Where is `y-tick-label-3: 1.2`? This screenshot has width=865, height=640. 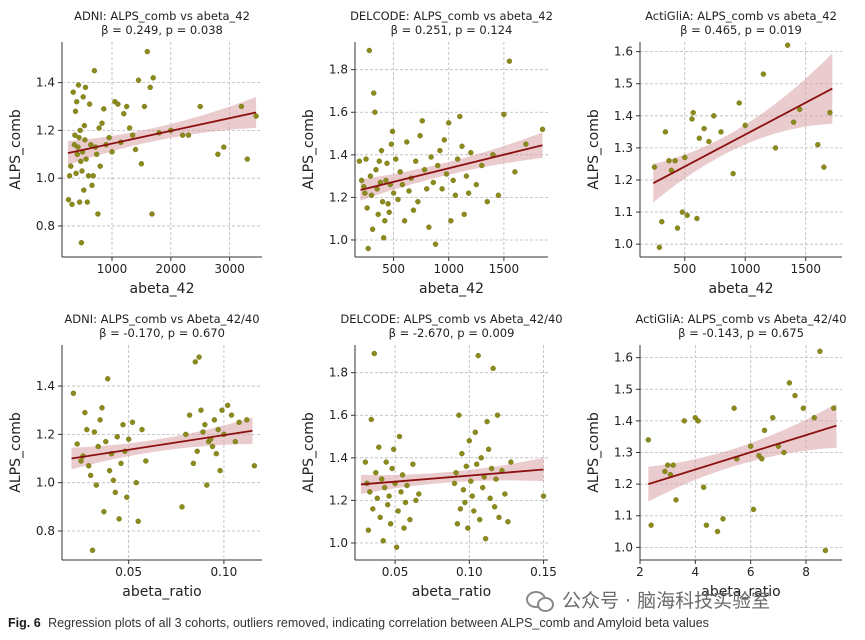
y-tick-label-3: 1.2 is located at coordinates (45, 130).